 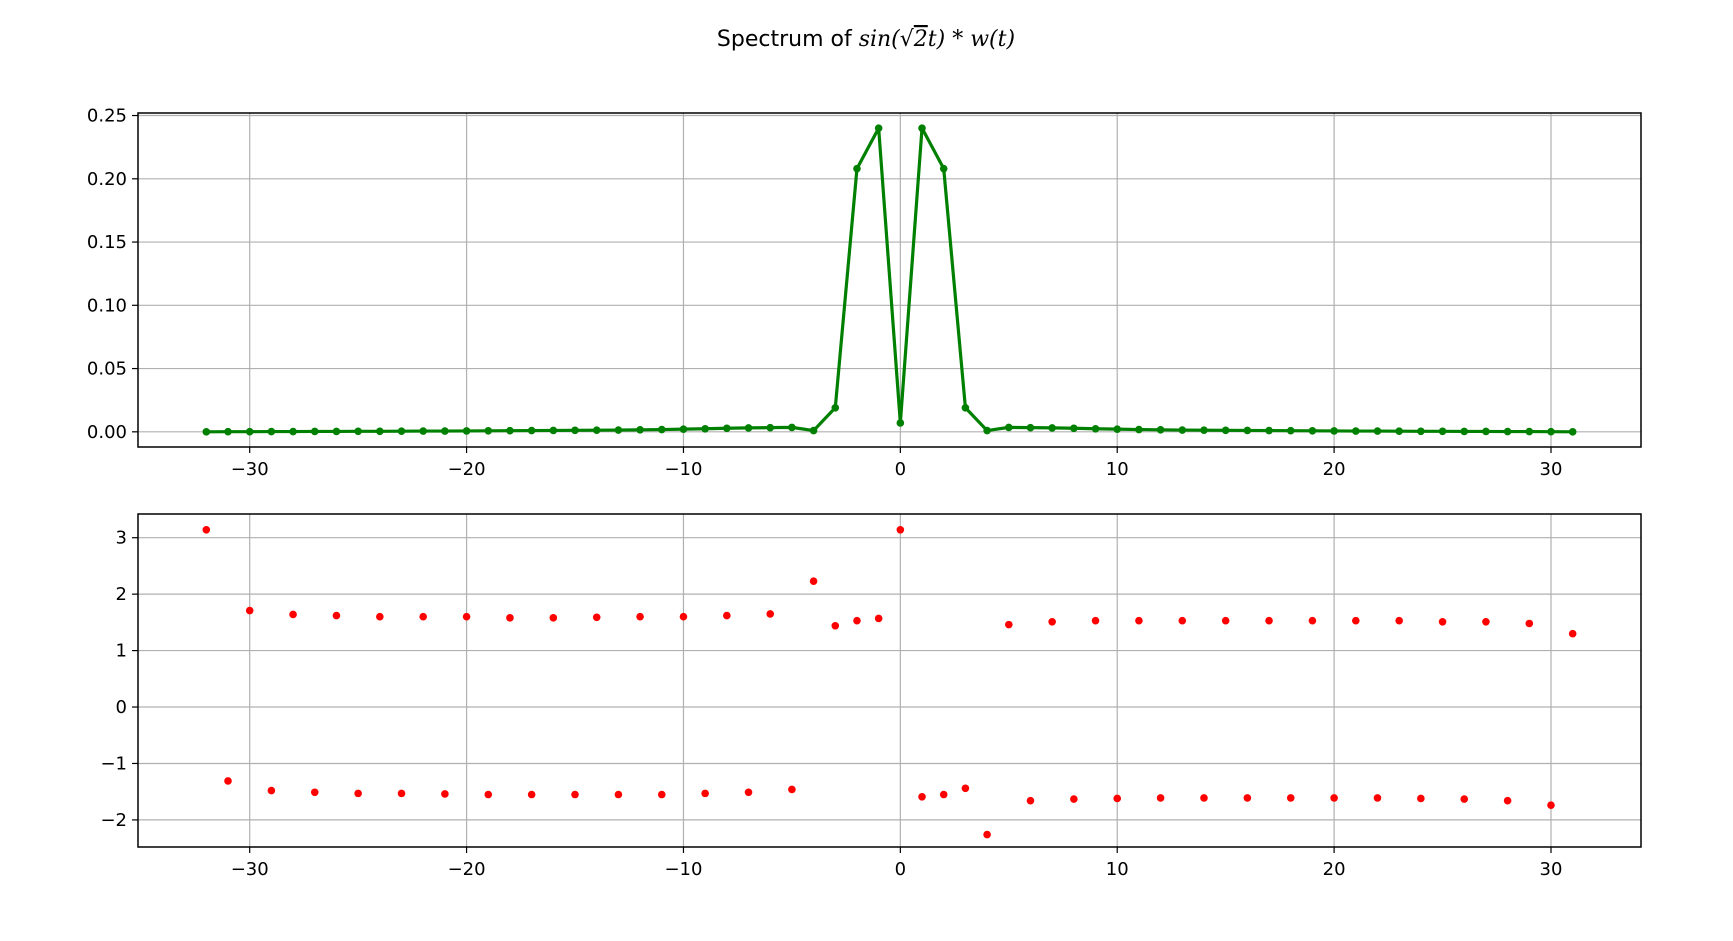 I want to click on x-tick-label: −10, so click(x=683, y=469).